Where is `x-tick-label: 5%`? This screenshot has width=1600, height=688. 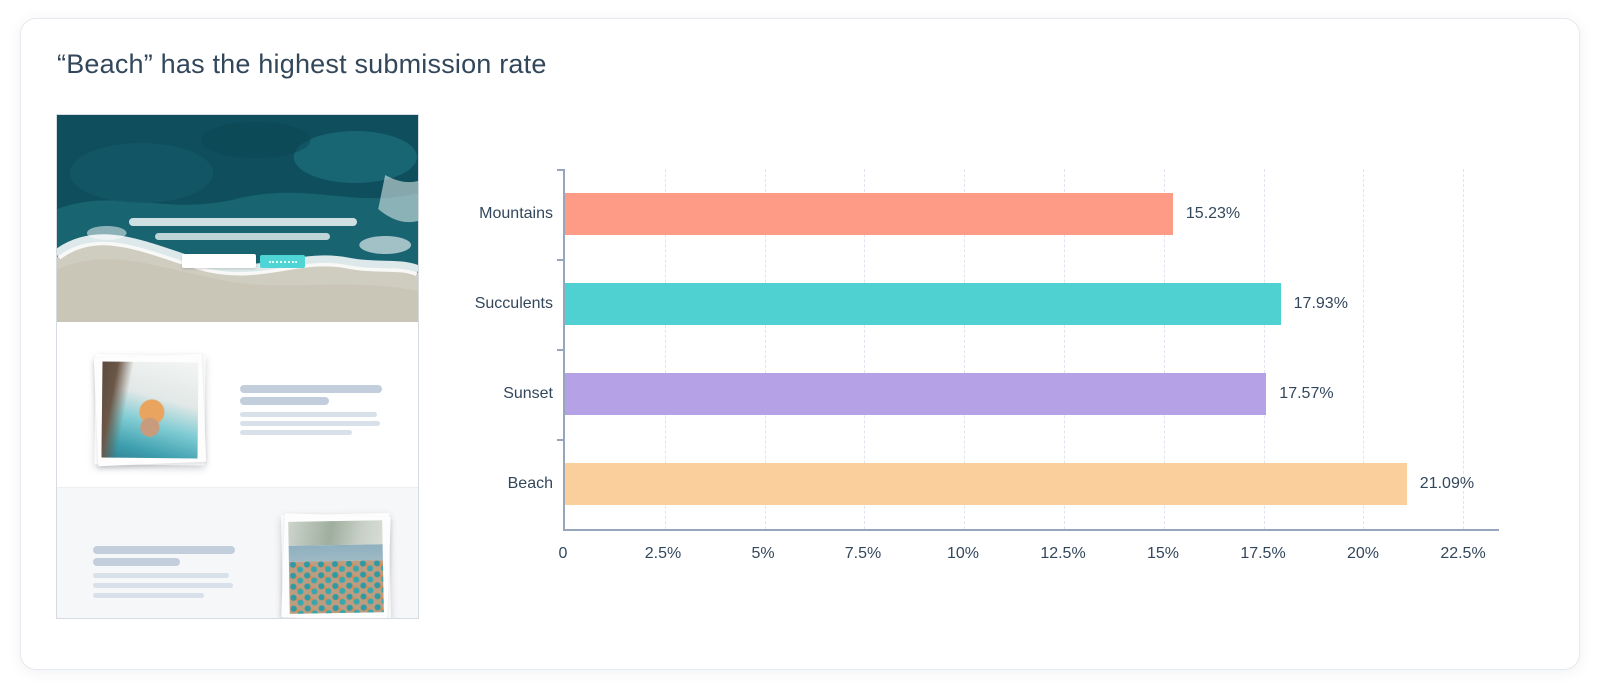 x-tick-label: 5% is located at coordinates (763, 553).